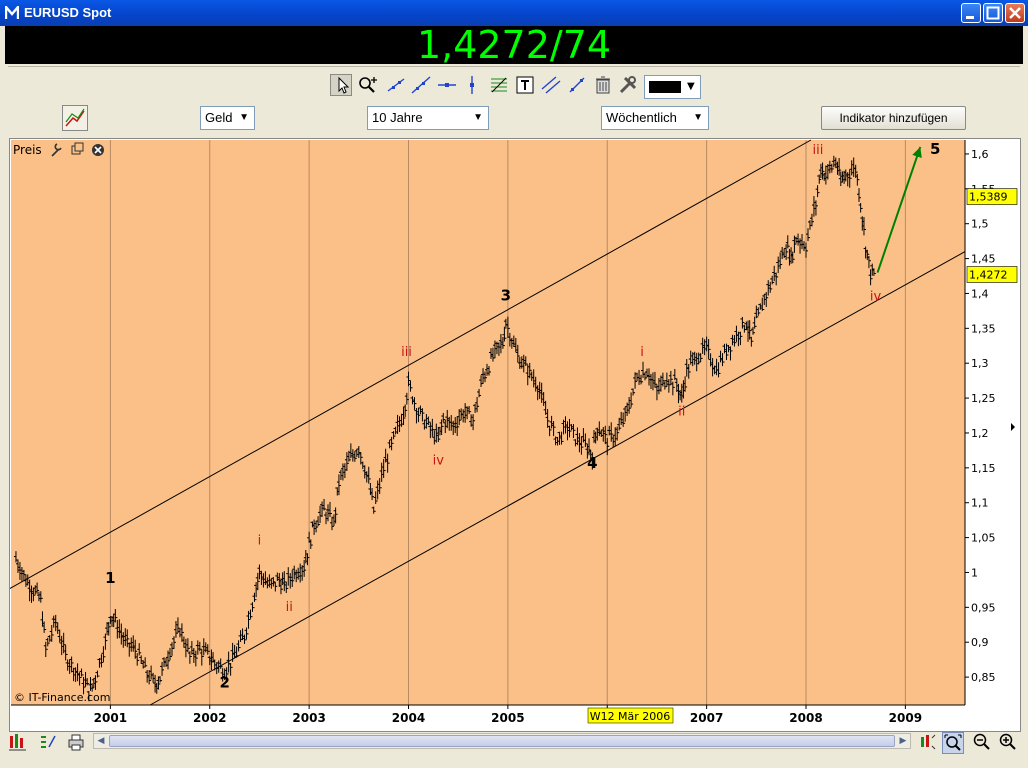 Image resolution: width=1028 pixels, height=768 pixels. I want to click on minimize-icon, so click(970, 17).